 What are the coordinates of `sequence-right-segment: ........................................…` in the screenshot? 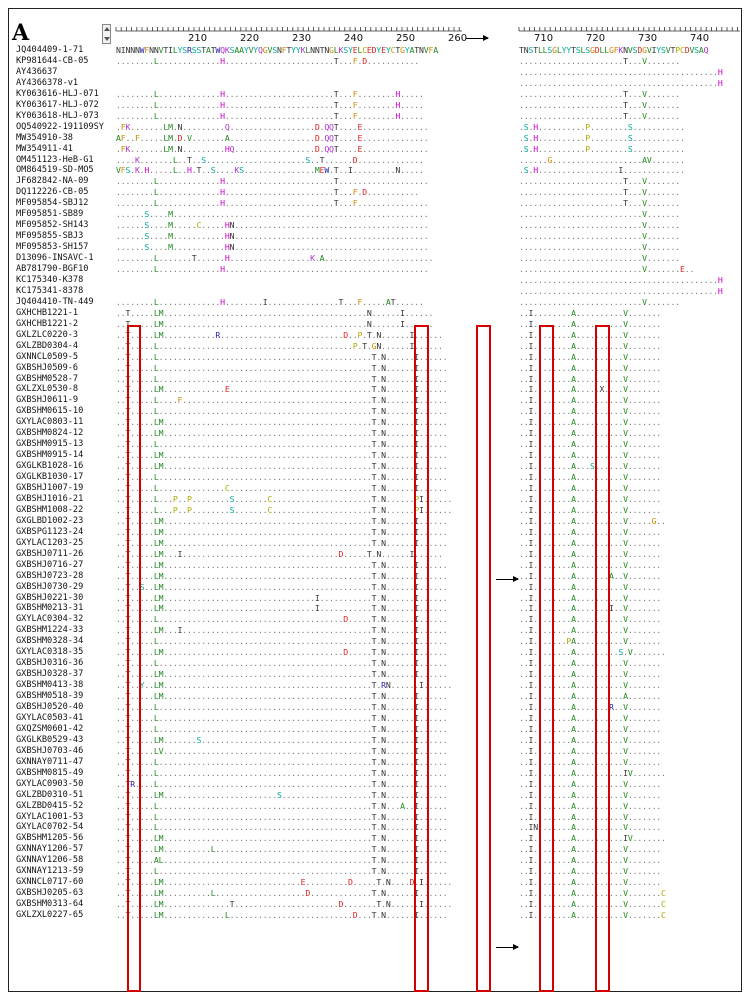 It's located at (621, 82).